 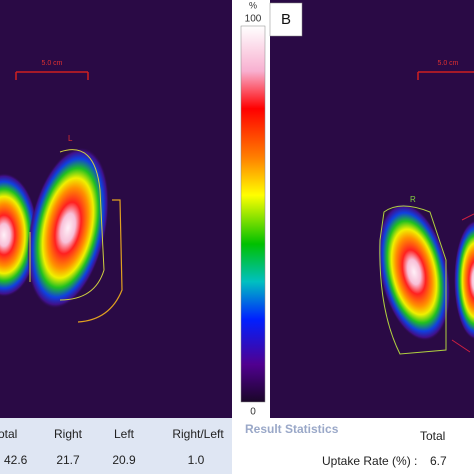 What do you see at coordinates (369, 461) in the screenshot?
I see `stats-row-label: Uptake Rate (%) :` at bounding box center [369, 461].